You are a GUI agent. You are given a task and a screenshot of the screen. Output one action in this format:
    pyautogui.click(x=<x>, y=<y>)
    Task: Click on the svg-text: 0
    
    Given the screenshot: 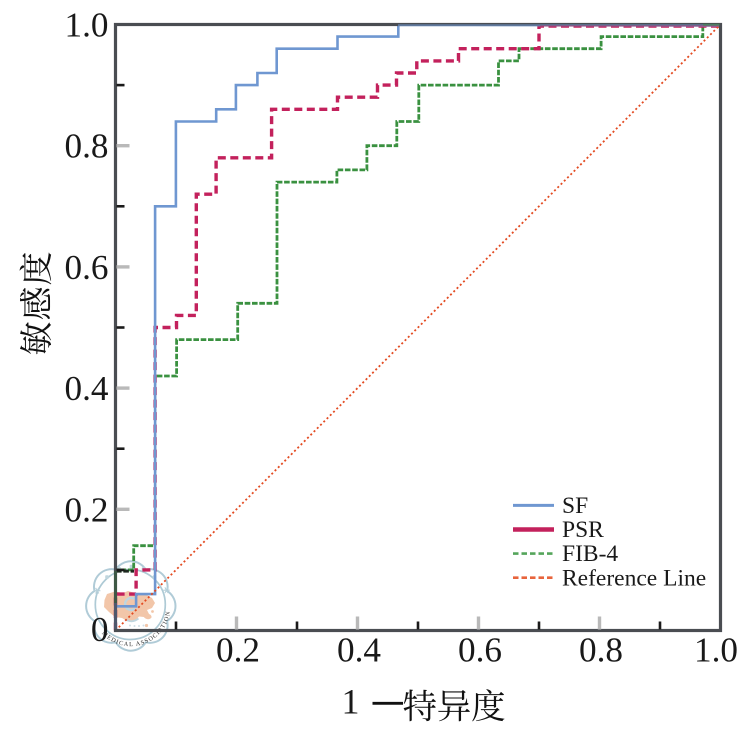 What is the action you would take?
    pyautogui.click(x=100, y=629)
    